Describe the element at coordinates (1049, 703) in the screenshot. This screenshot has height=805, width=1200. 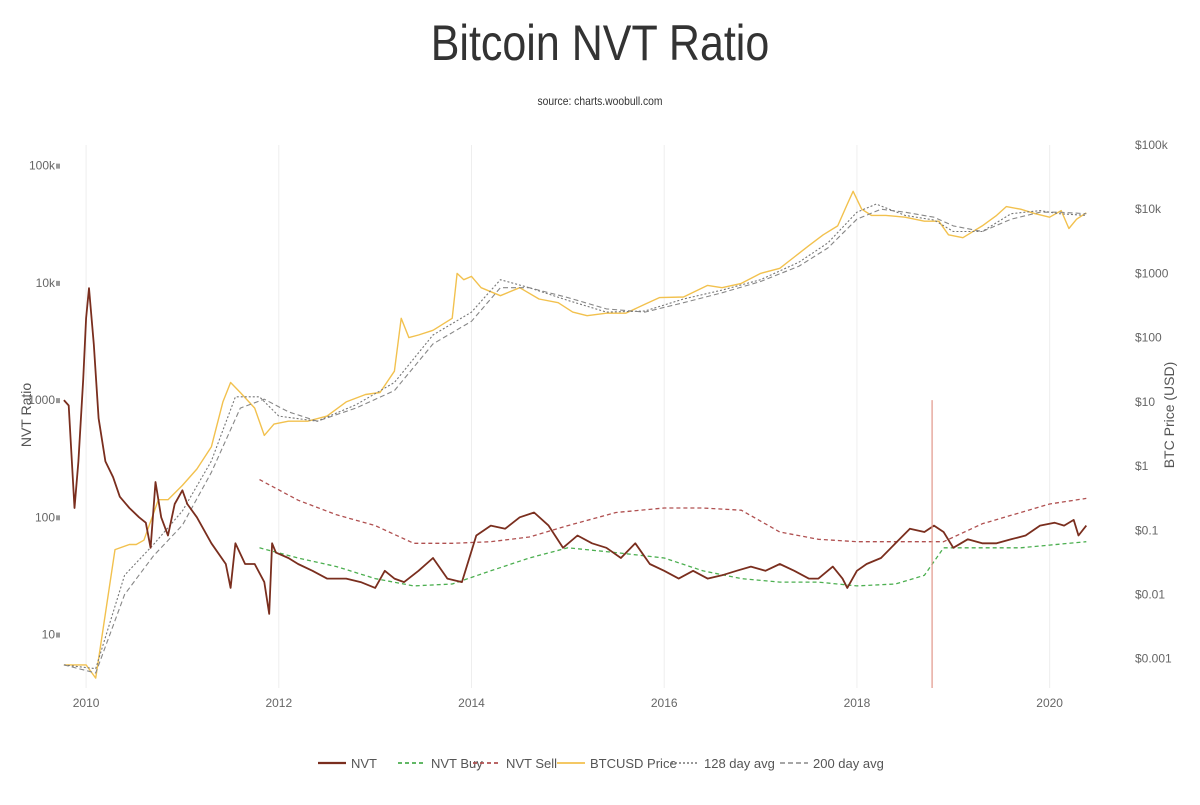
I see `x-tick-label: 2020` at that location.